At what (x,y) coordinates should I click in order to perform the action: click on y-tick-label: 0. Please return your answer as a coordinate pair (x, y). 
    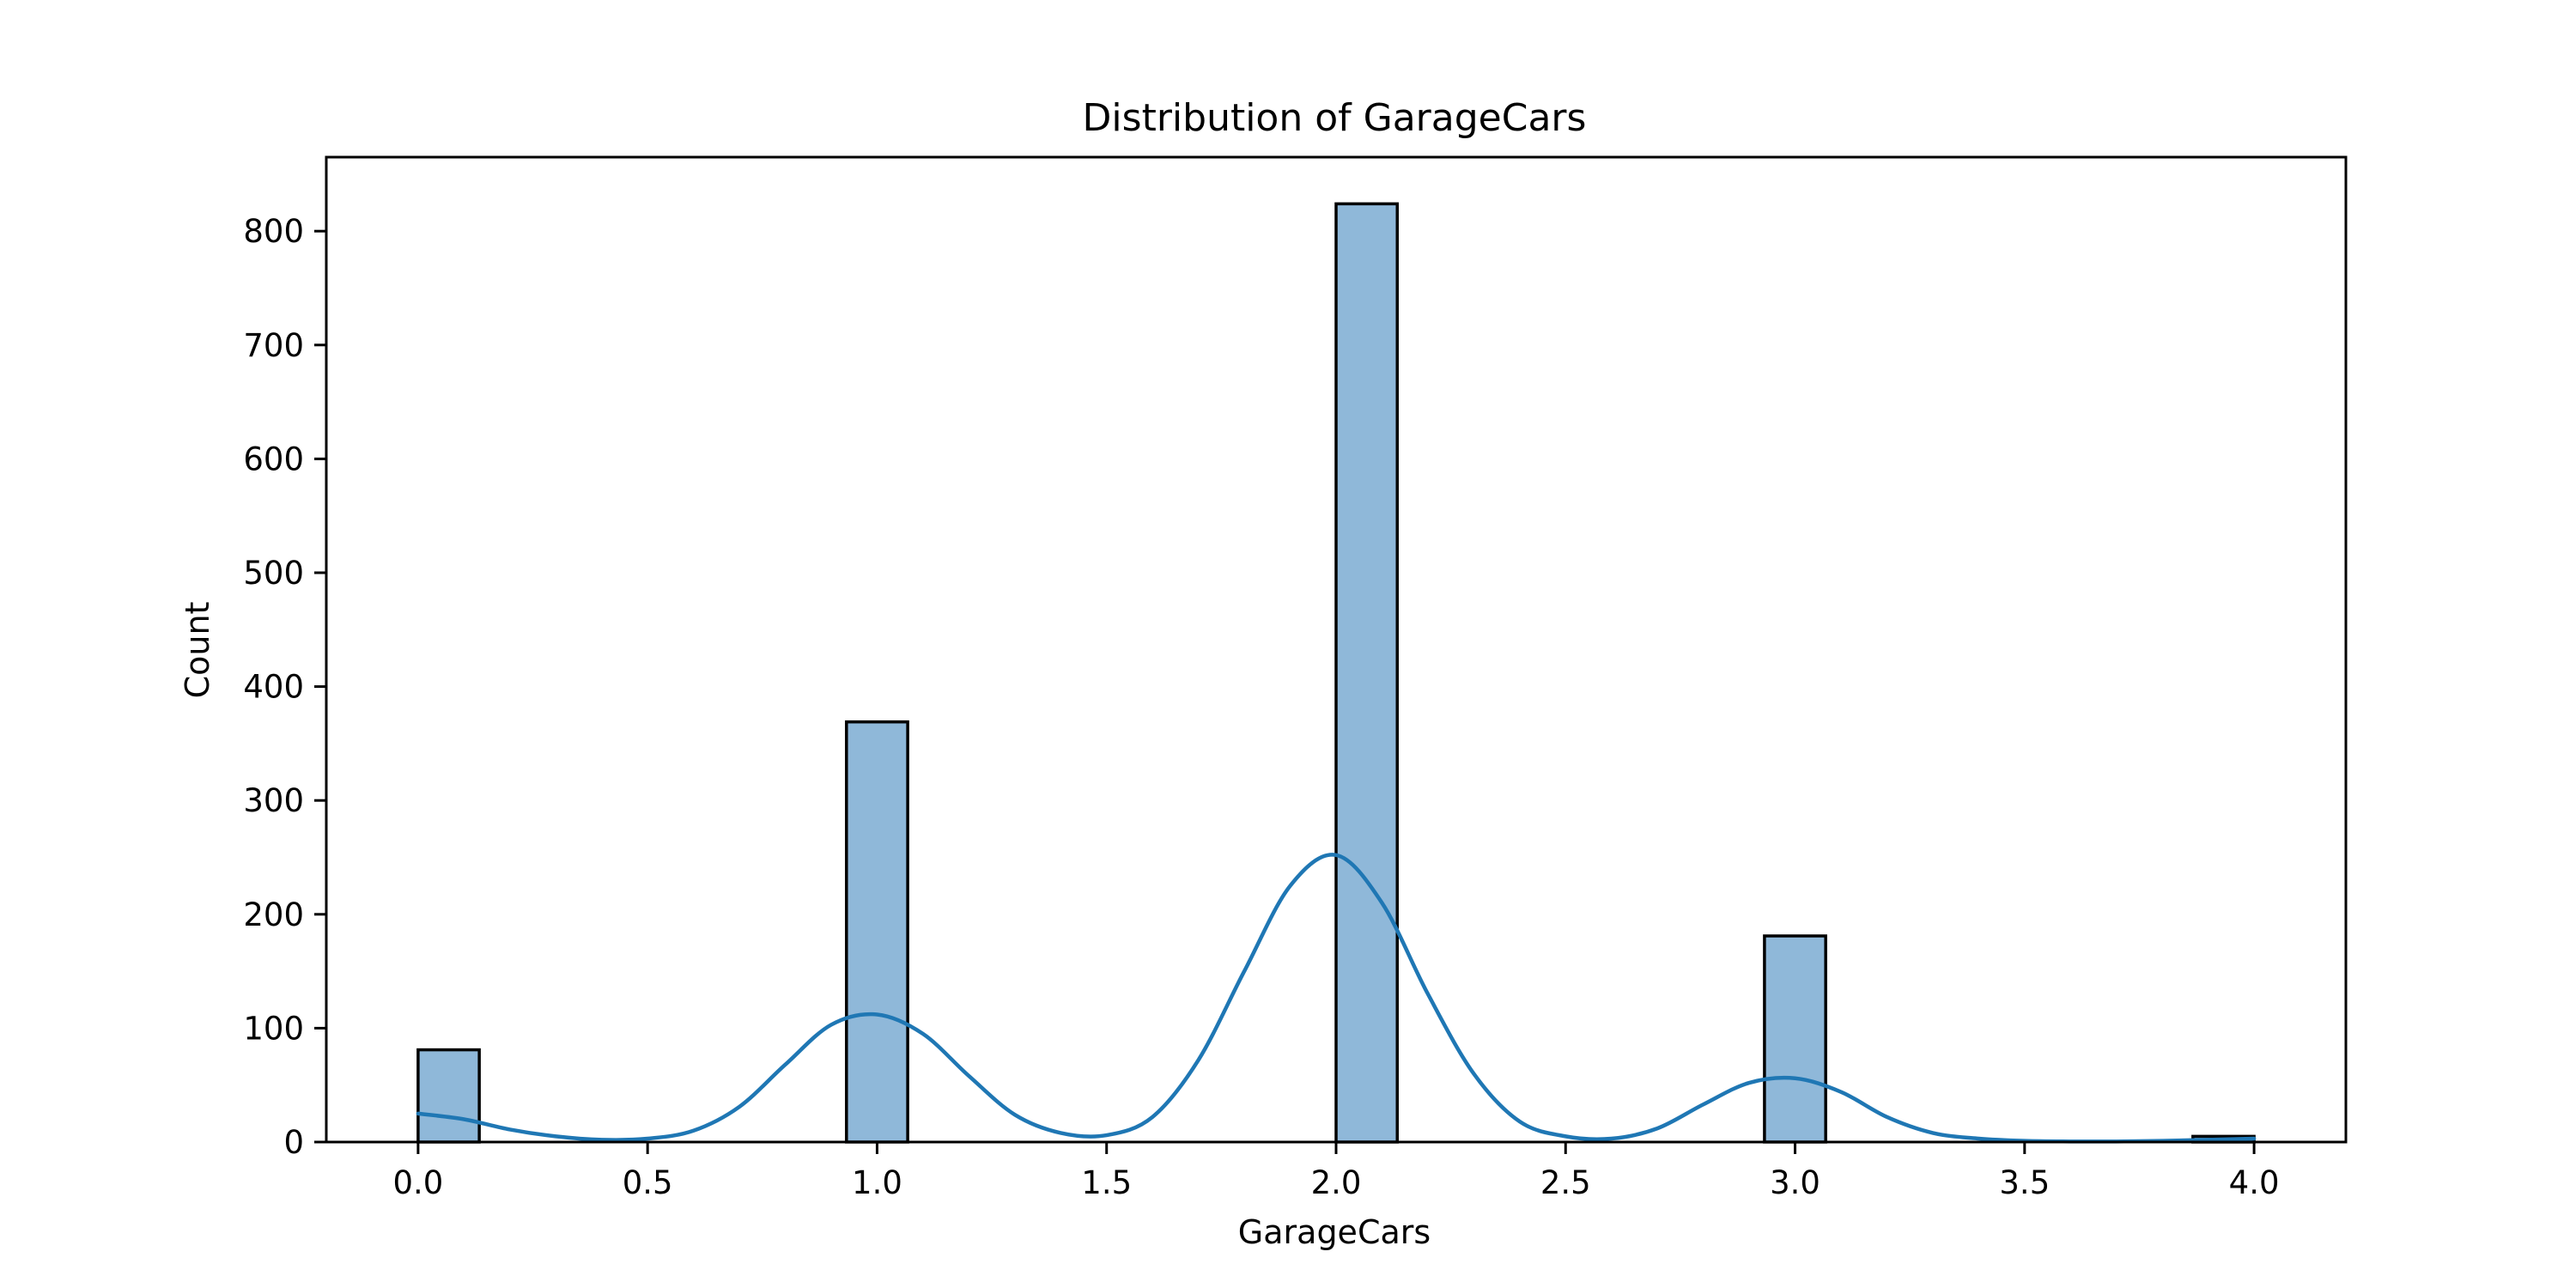
    Looking at the image, I should click on (293, 1142).